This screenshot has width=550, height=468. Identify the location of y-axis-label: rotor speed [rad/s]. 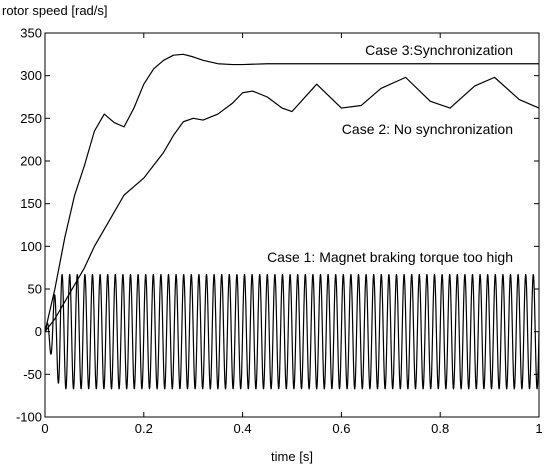
(55, 10).